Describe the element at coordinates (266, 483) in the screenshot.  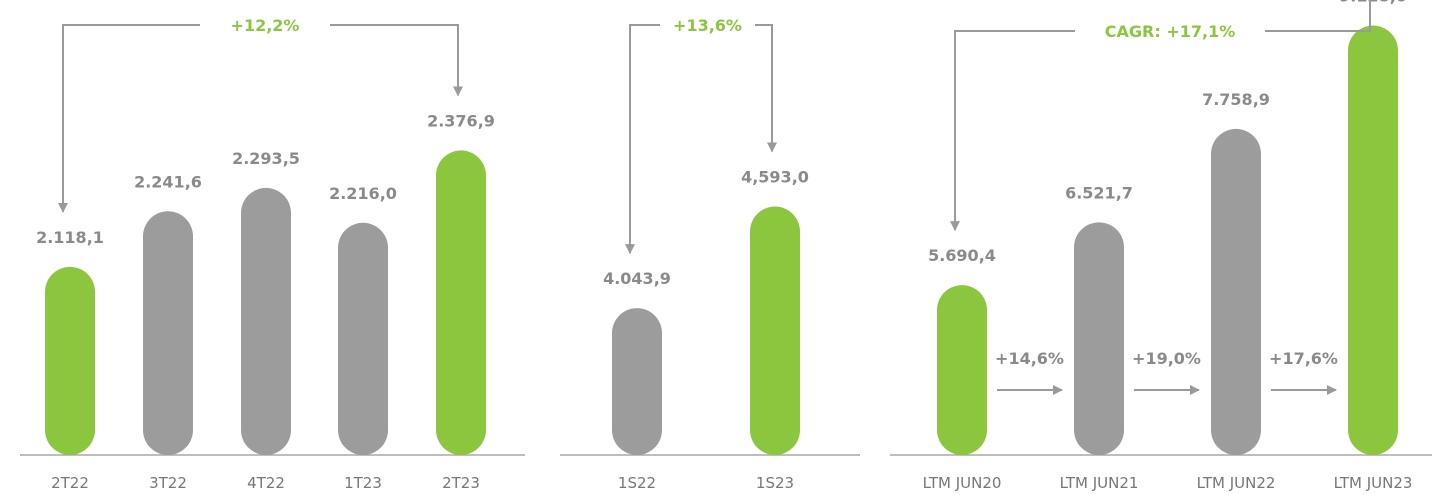
I see `category-label-4t22: 4T22` at that location.